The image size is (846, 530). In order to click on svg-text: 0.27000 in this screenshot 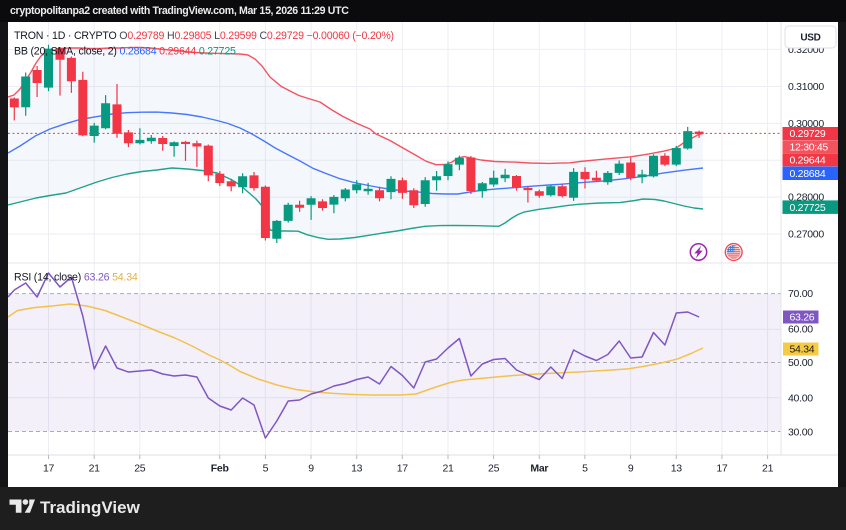, I will do `click(806, 235)`.